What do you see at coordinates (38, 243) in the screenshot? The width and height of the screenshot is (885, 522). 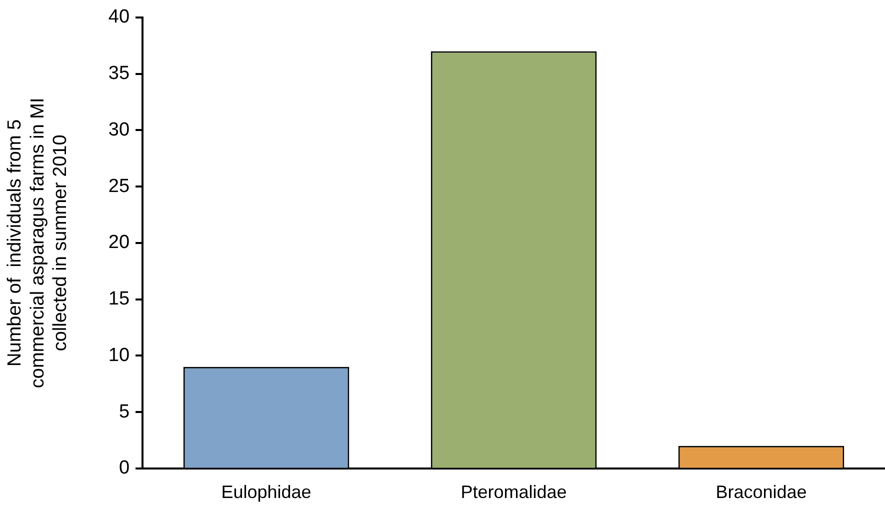 I see `y-axis-title: Number of individuals from 5 commercial asparagus farms in MI collected in summer 2010` at bounding box center [38, 243].